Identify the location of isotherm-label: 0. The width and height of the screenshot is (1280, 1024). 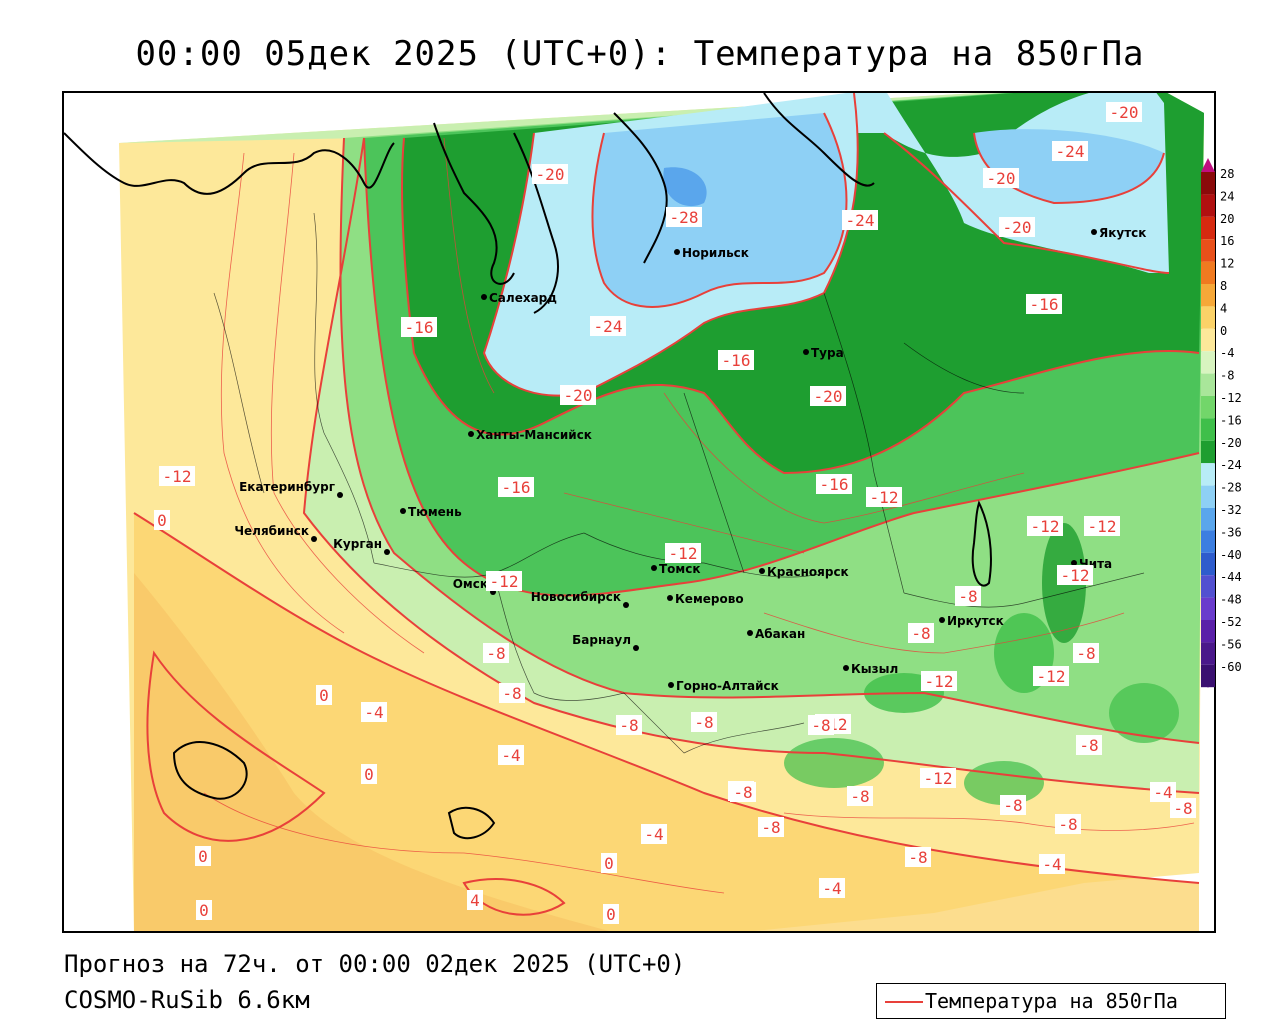
(204, 910).